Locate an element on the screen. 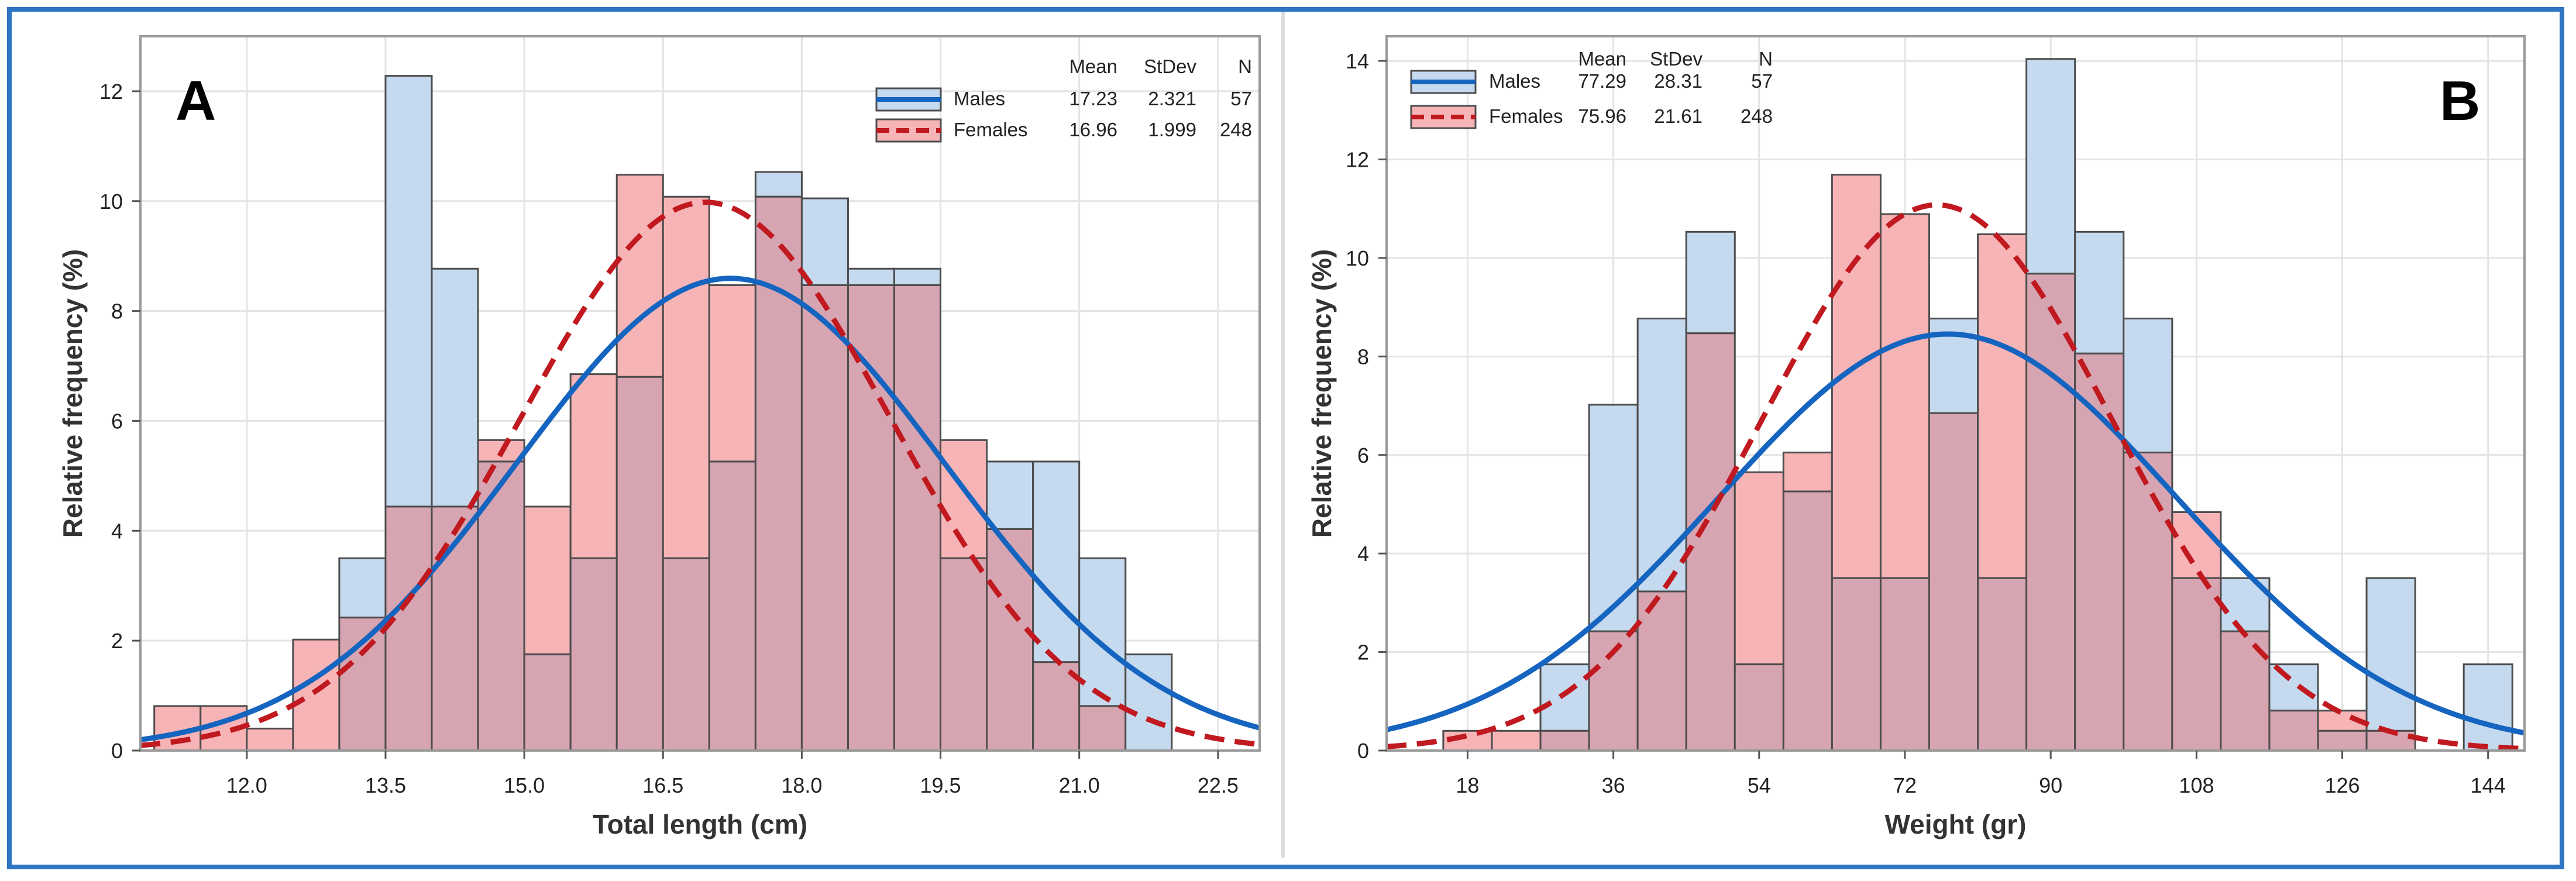 The image size is (2576, 881). x-axis-label: Total length (cm) is located at coordinates (700, 824).